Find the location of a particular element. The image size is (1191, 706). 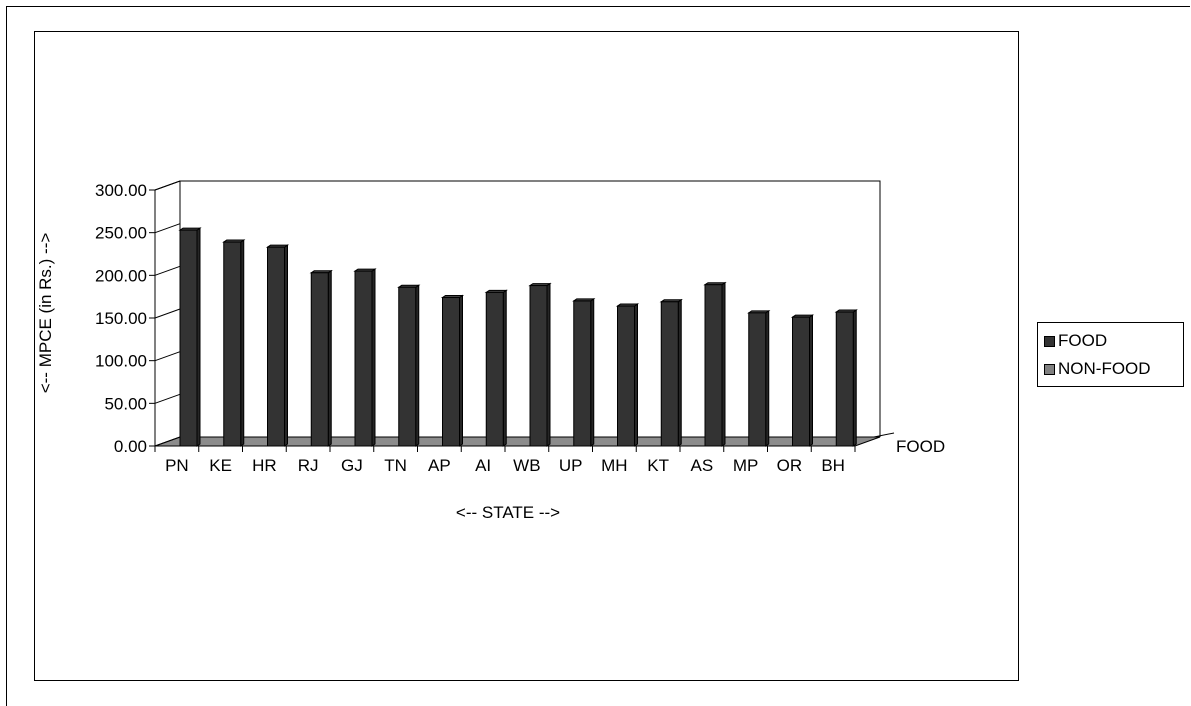

legend-label-food: FOOD is located at coordinates (1083, 340).